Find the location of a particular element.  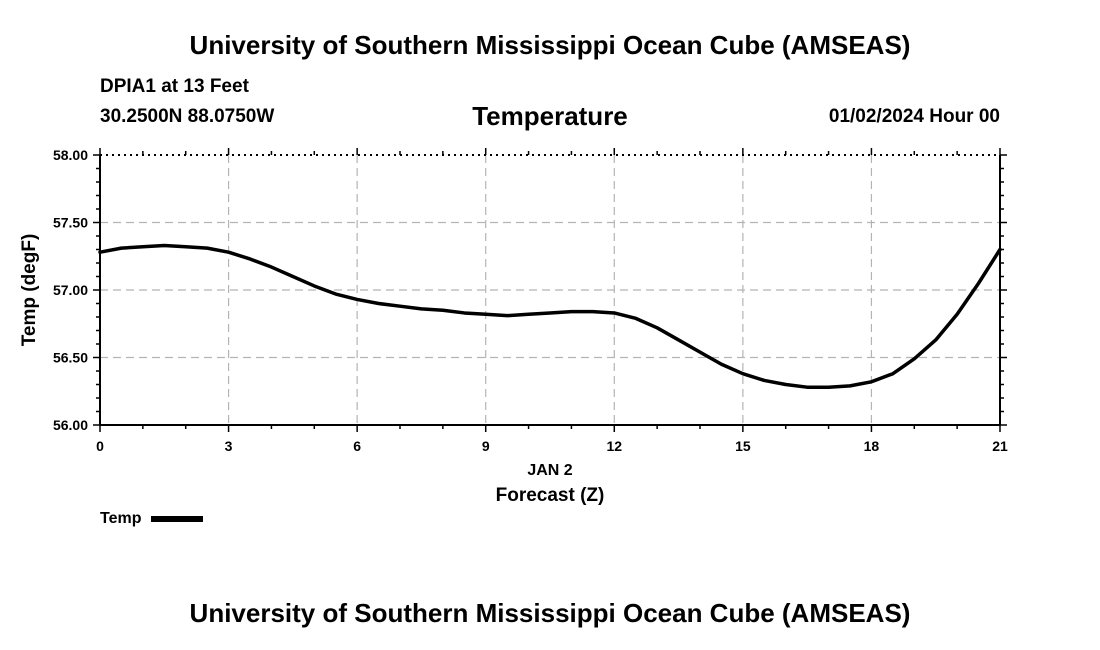

x-axis-label: Forecast (Z) is located at coordinates (550, 495).